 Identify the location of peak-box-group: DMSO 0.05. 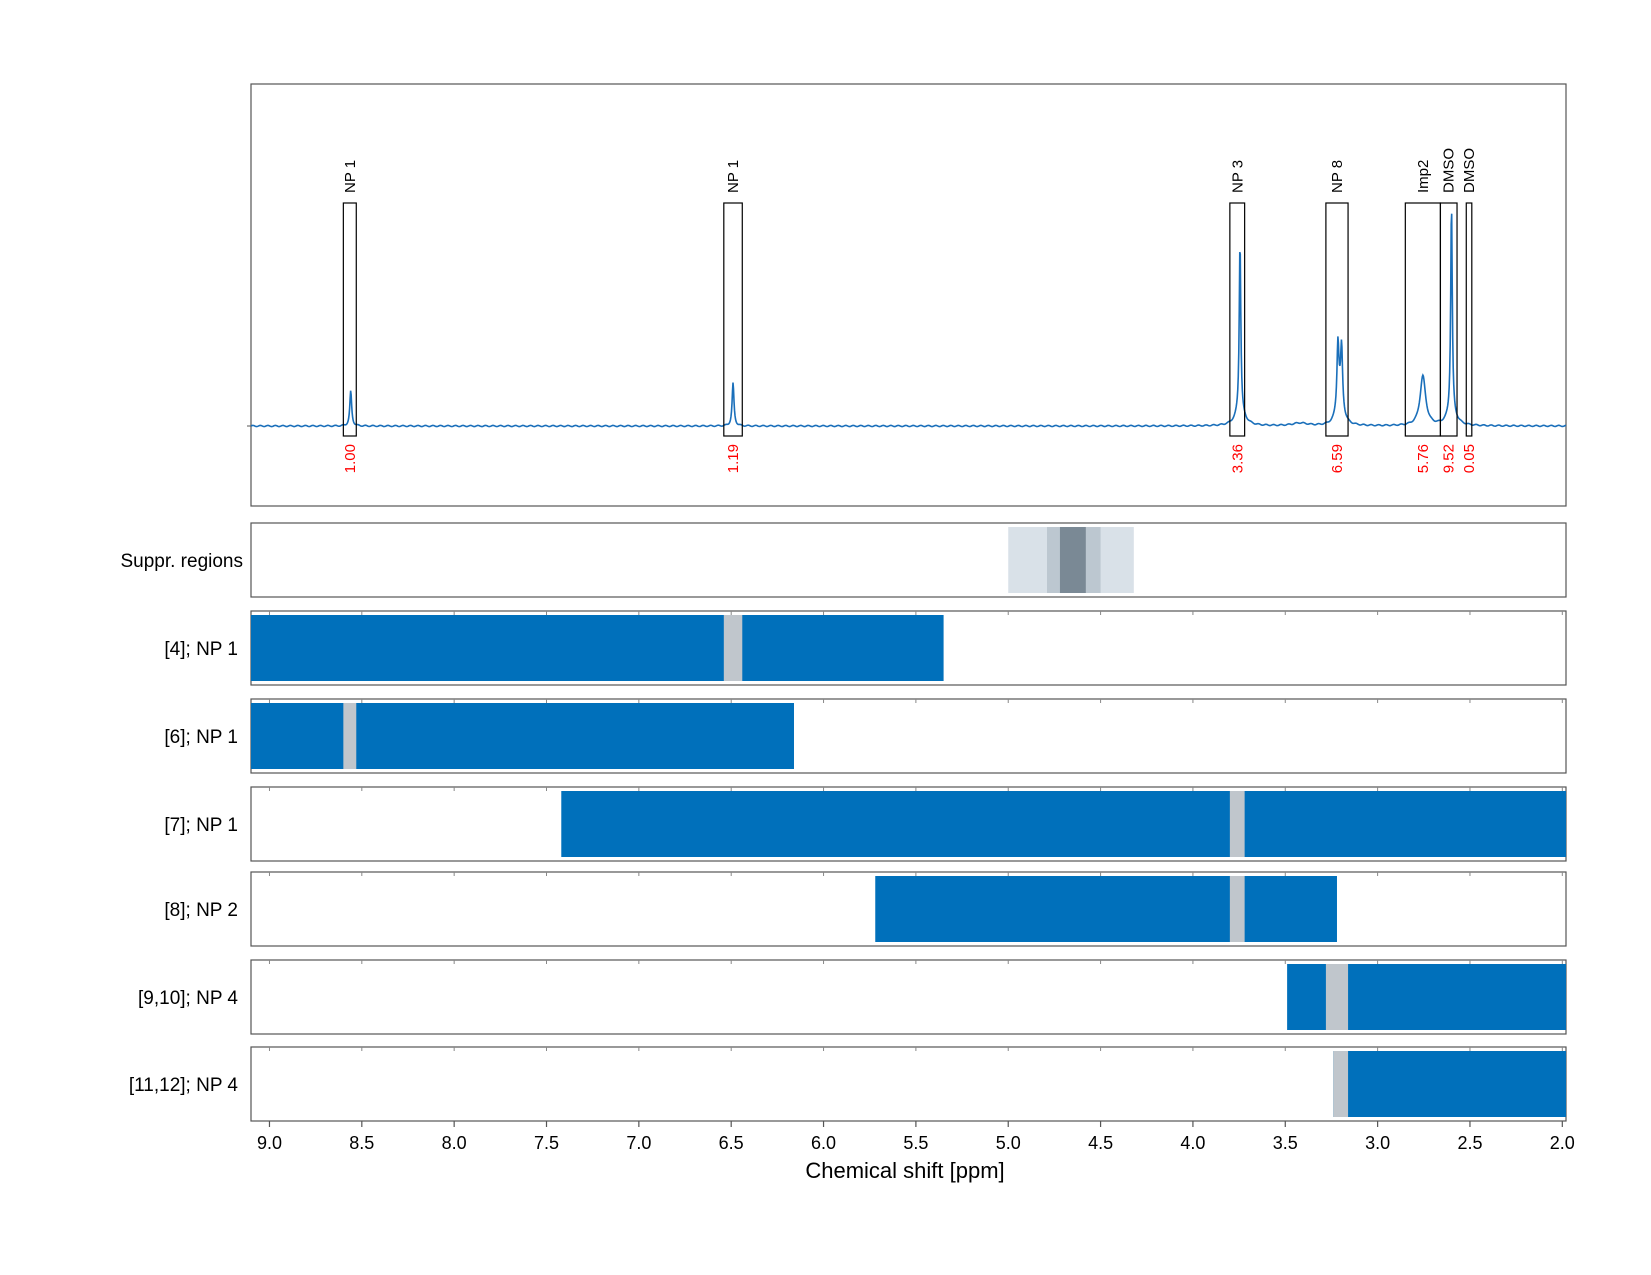
(1469, 310).